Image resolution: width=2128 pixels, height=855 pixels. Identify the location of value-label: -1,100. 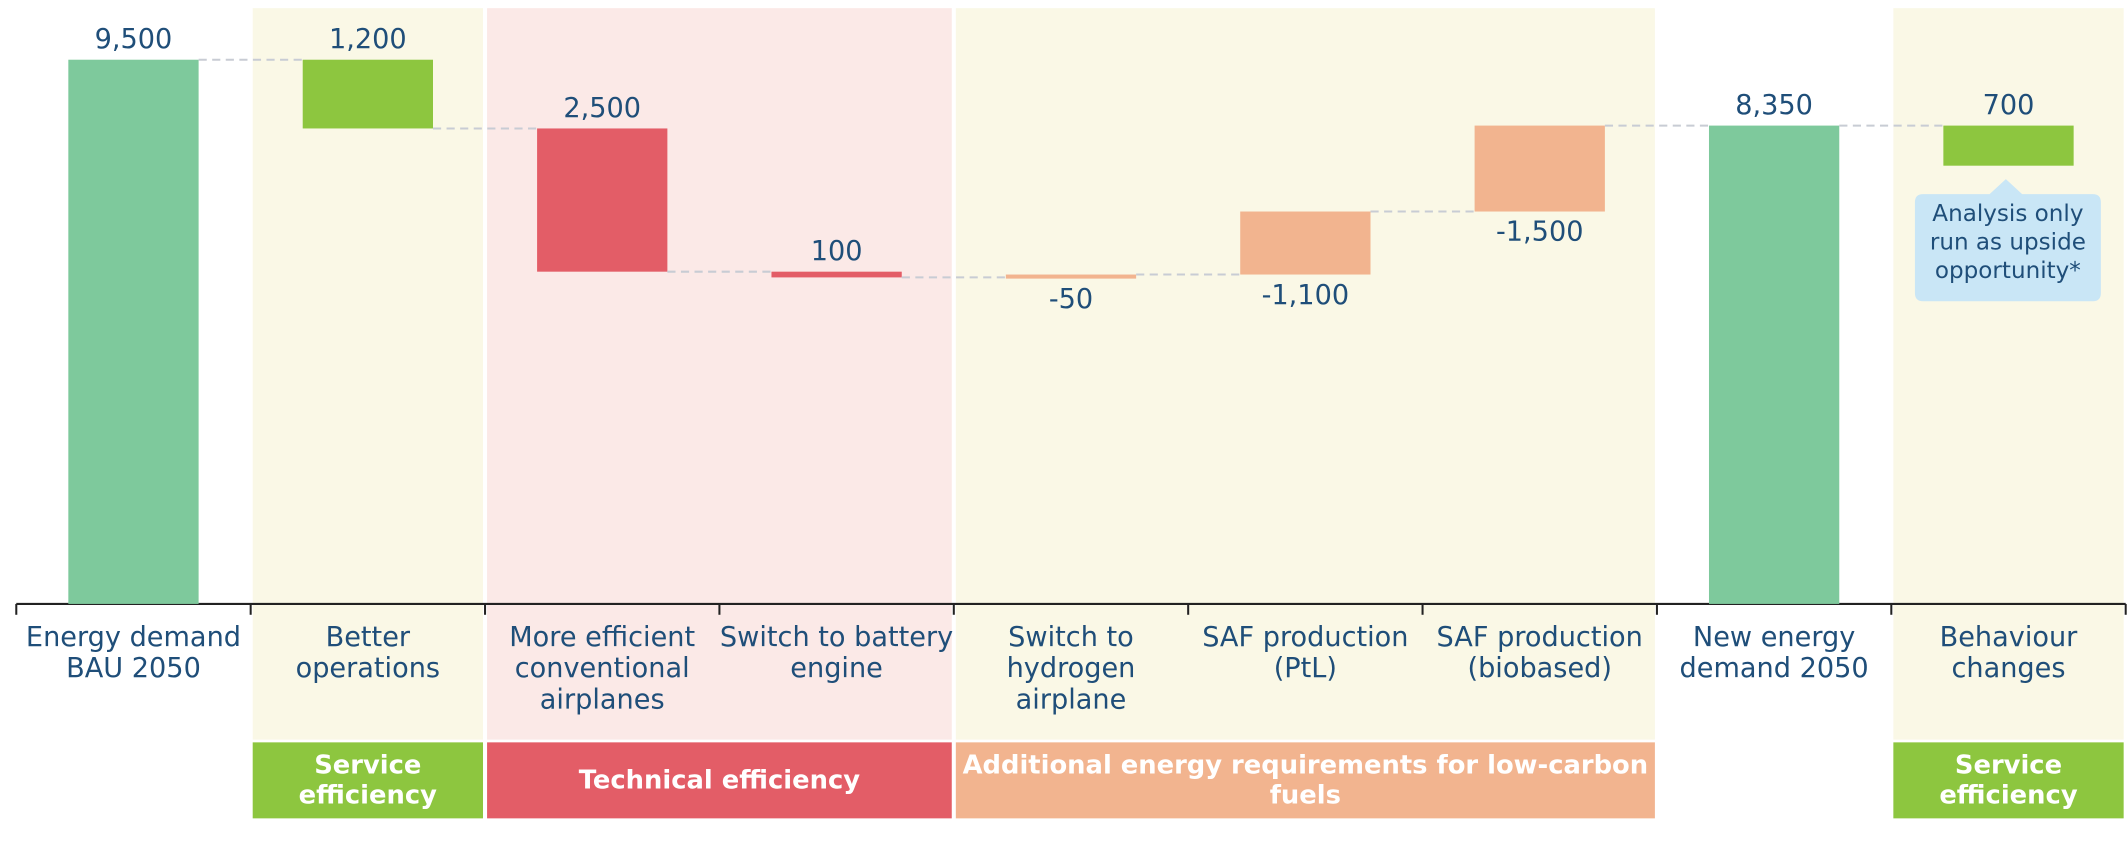
(1305, 295).